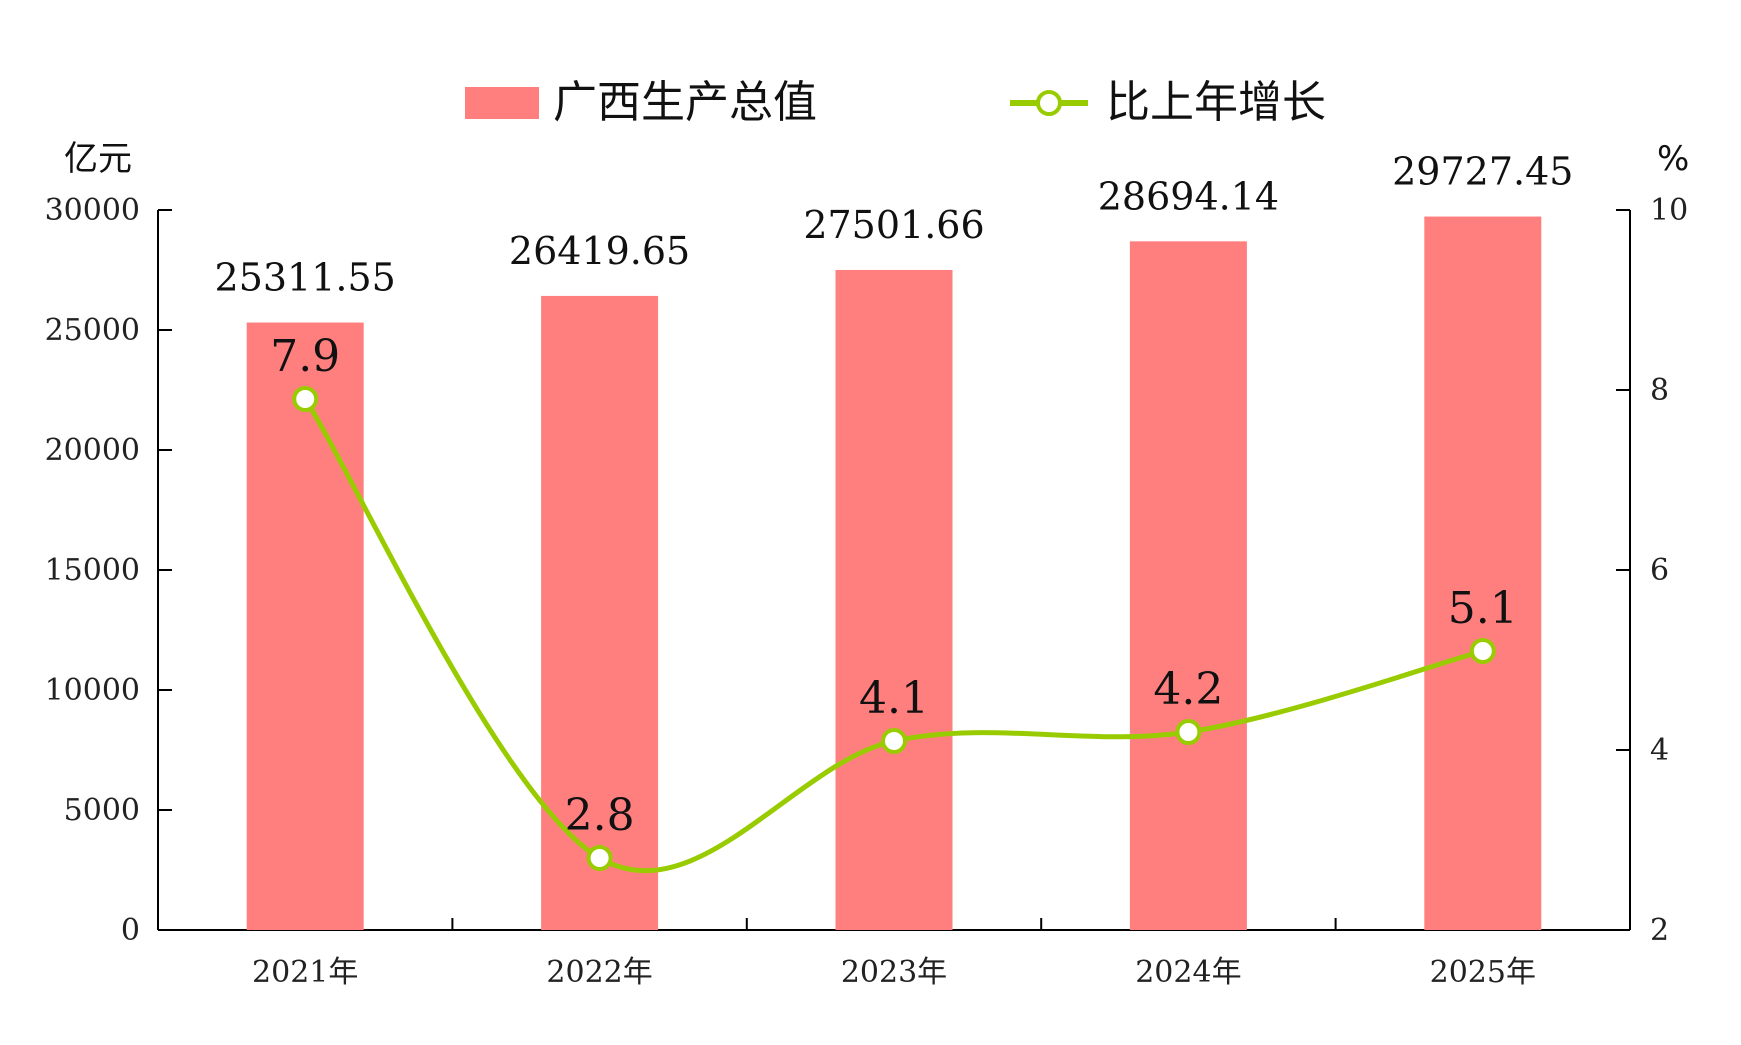 The height and width of the screenshot is (1045, 1741). What do you see at coordinates (685, 102) in the screenshot?
I see `legend-label-bar: 广西生产总值` at bounding box center [685, 102].